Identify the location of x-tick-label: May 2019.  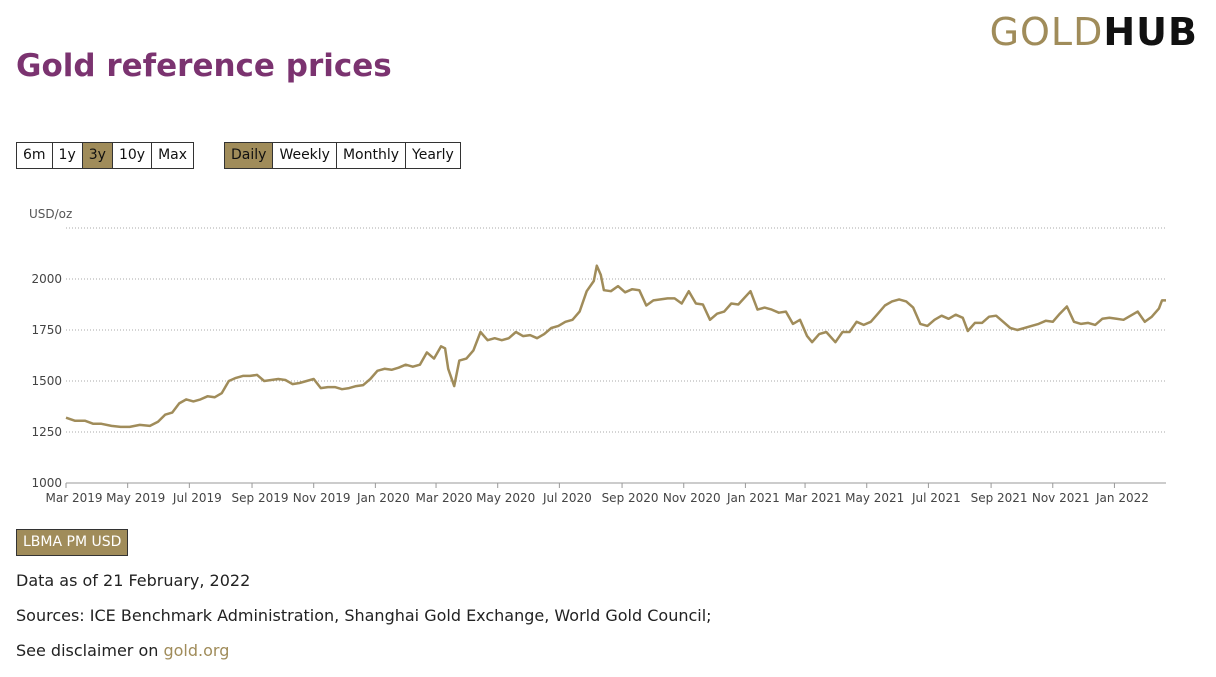
(135, 498).